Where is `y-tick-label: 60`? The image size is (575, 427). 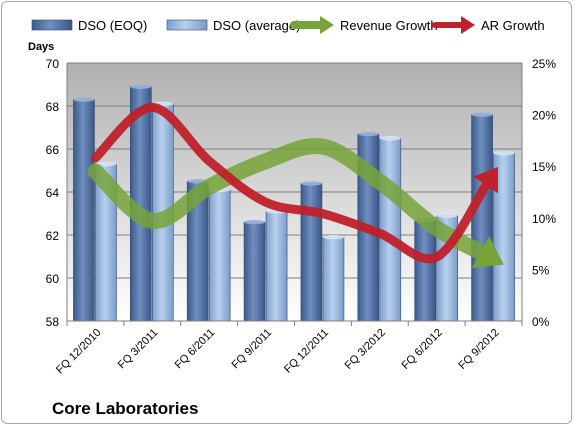
y-tick-label: 60 is located at coordinates (53, 279).